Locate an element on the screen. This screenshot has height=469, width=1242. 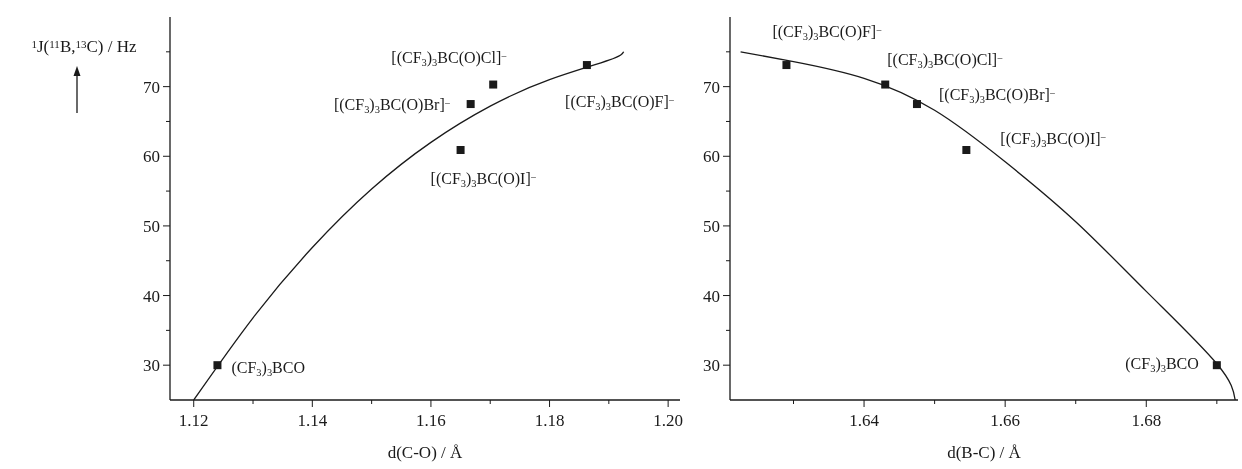
x-tick-label: 1.68 is located at coordinates (1146, 420).